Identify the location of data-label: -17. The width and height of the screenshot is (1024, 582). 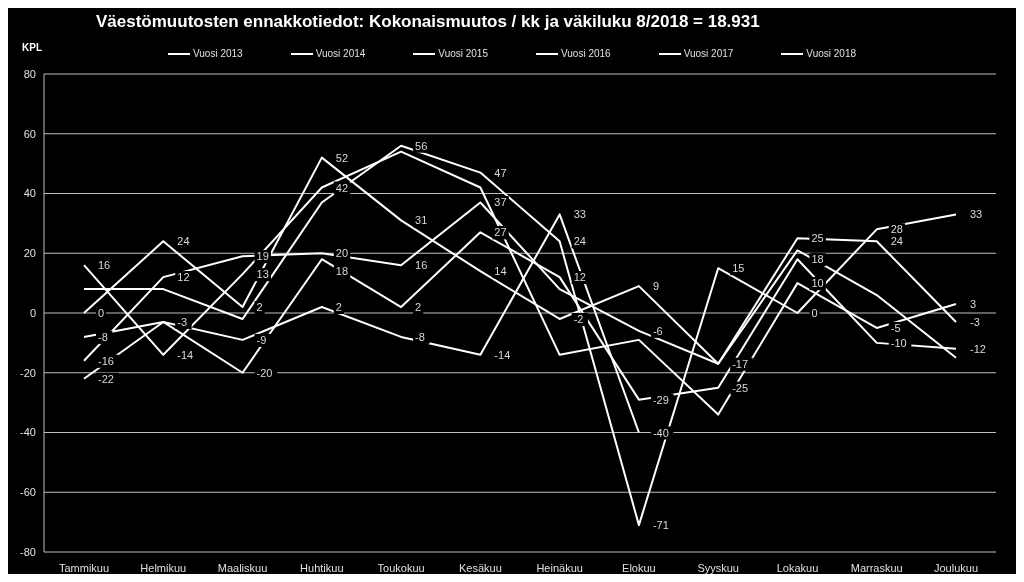
(740, 363).